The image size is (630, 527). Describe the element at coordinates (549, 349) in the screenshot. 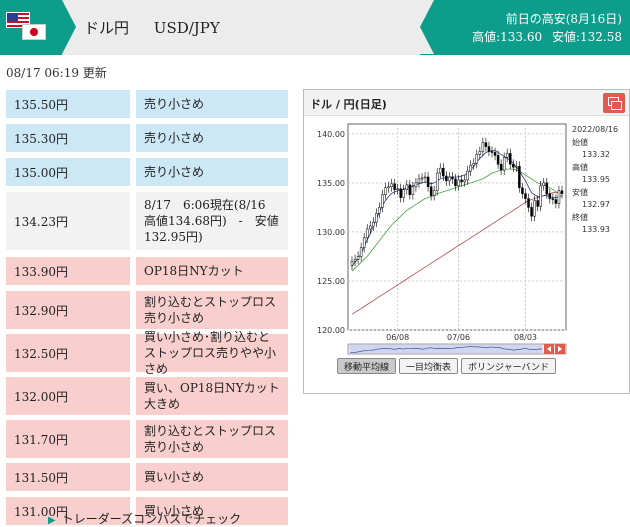

I see `arrow-left-glyph` at that location.